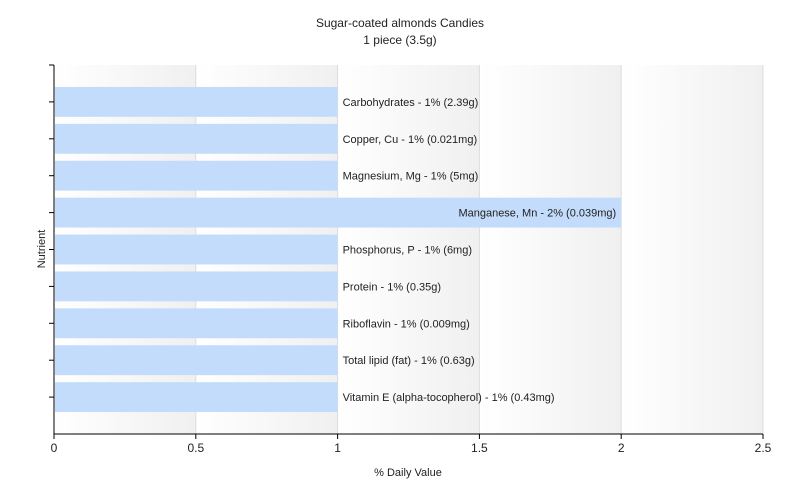 This screenshot has width=800, height=500. What do you see at coordinates (399, 40) in the screenshot?
I see `chart-subtitle: 1 piece (3.5g)` at bounding box center [399, 40].